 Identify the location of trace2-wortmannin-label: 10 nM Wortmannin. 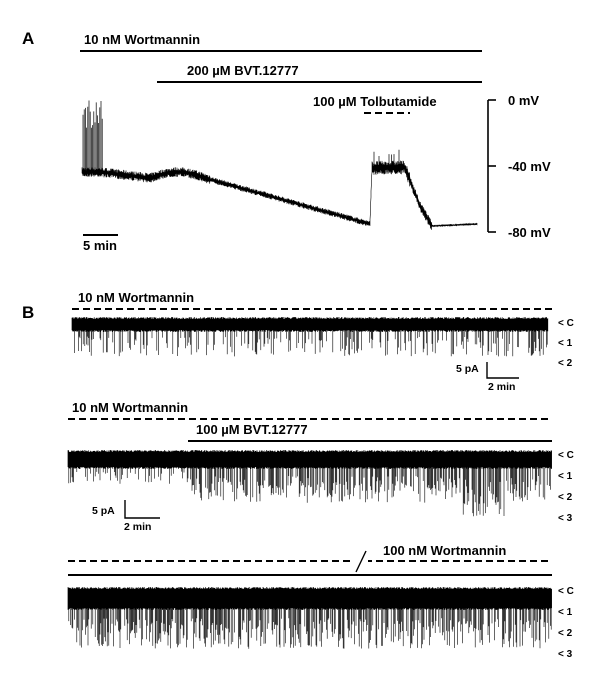
(130, 407).